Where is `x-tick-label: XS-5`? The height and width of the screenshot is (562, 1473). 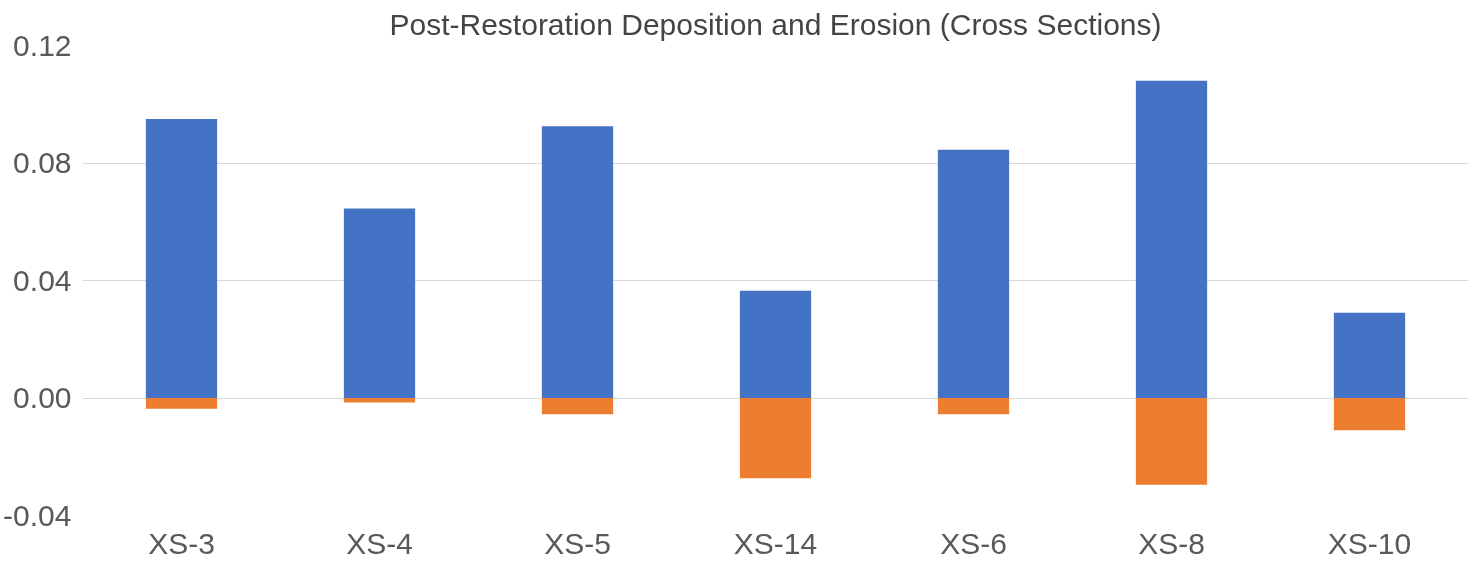 x-tick-label: XS-5 is located at coordinates (577, 543).